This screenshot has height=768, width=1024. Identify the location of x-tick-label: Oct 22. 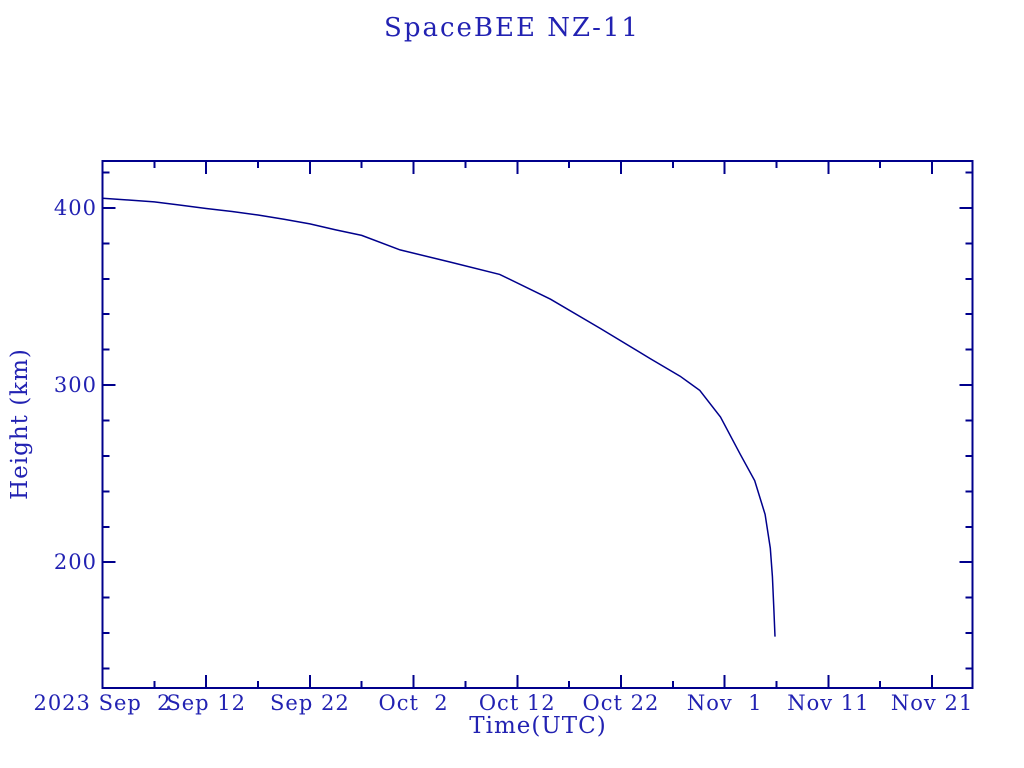
(621, 703).